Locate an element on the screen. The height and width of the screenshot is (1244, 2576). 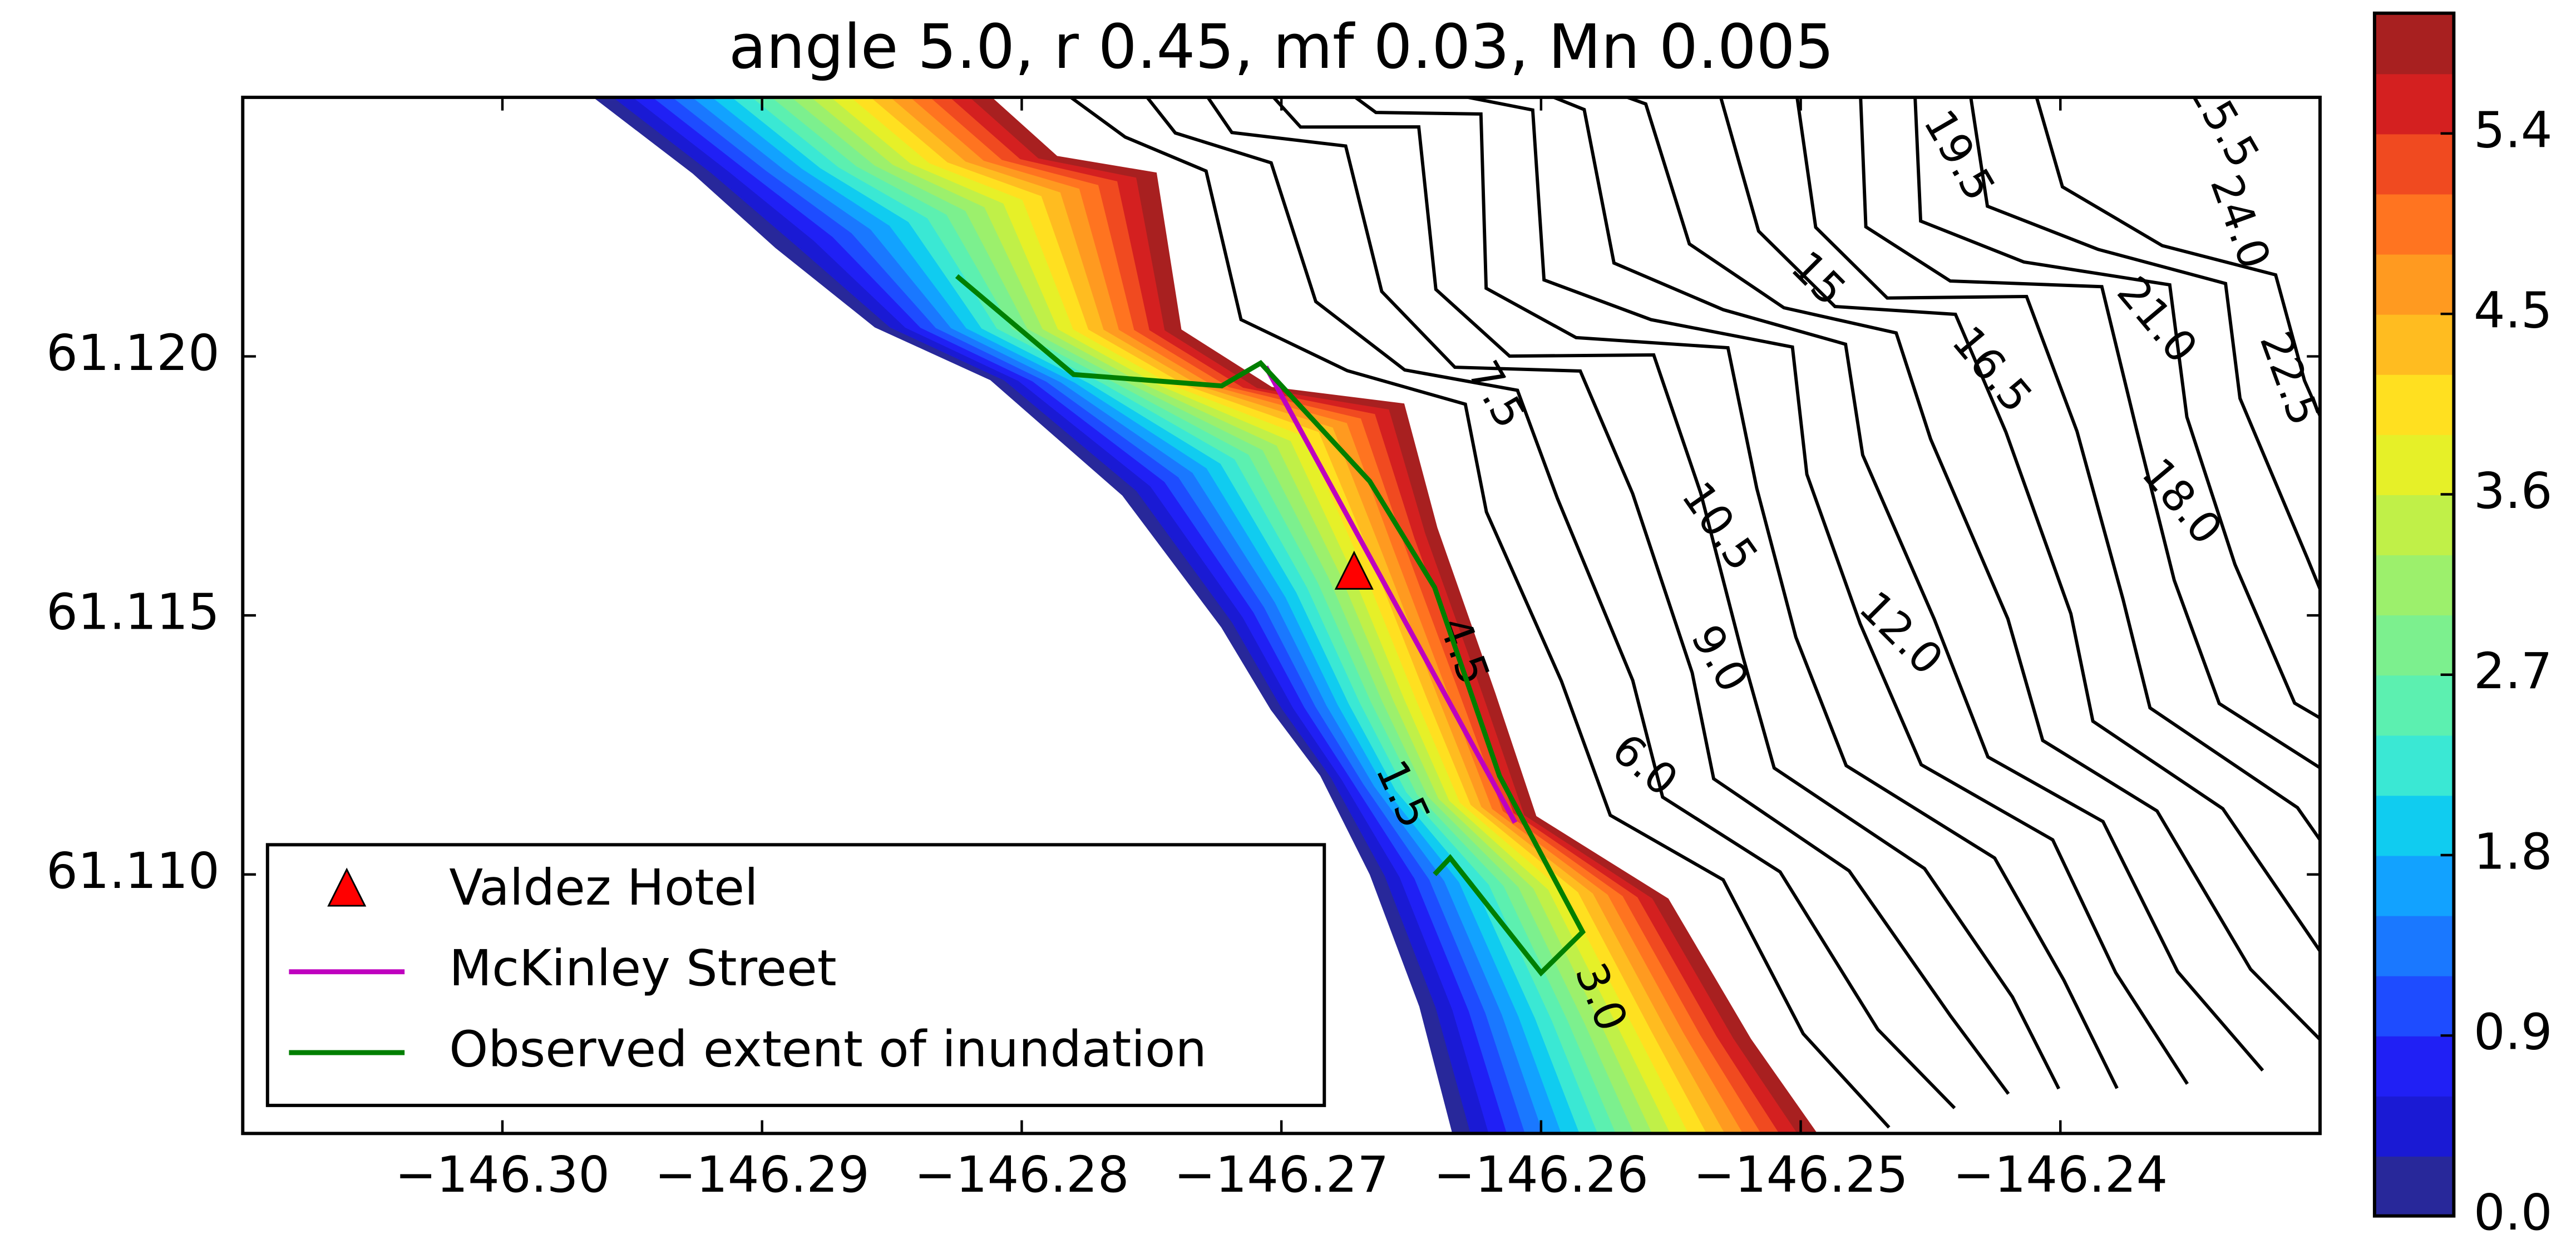
y-tick-label: 61.115 is located at coordinates (133, 612).